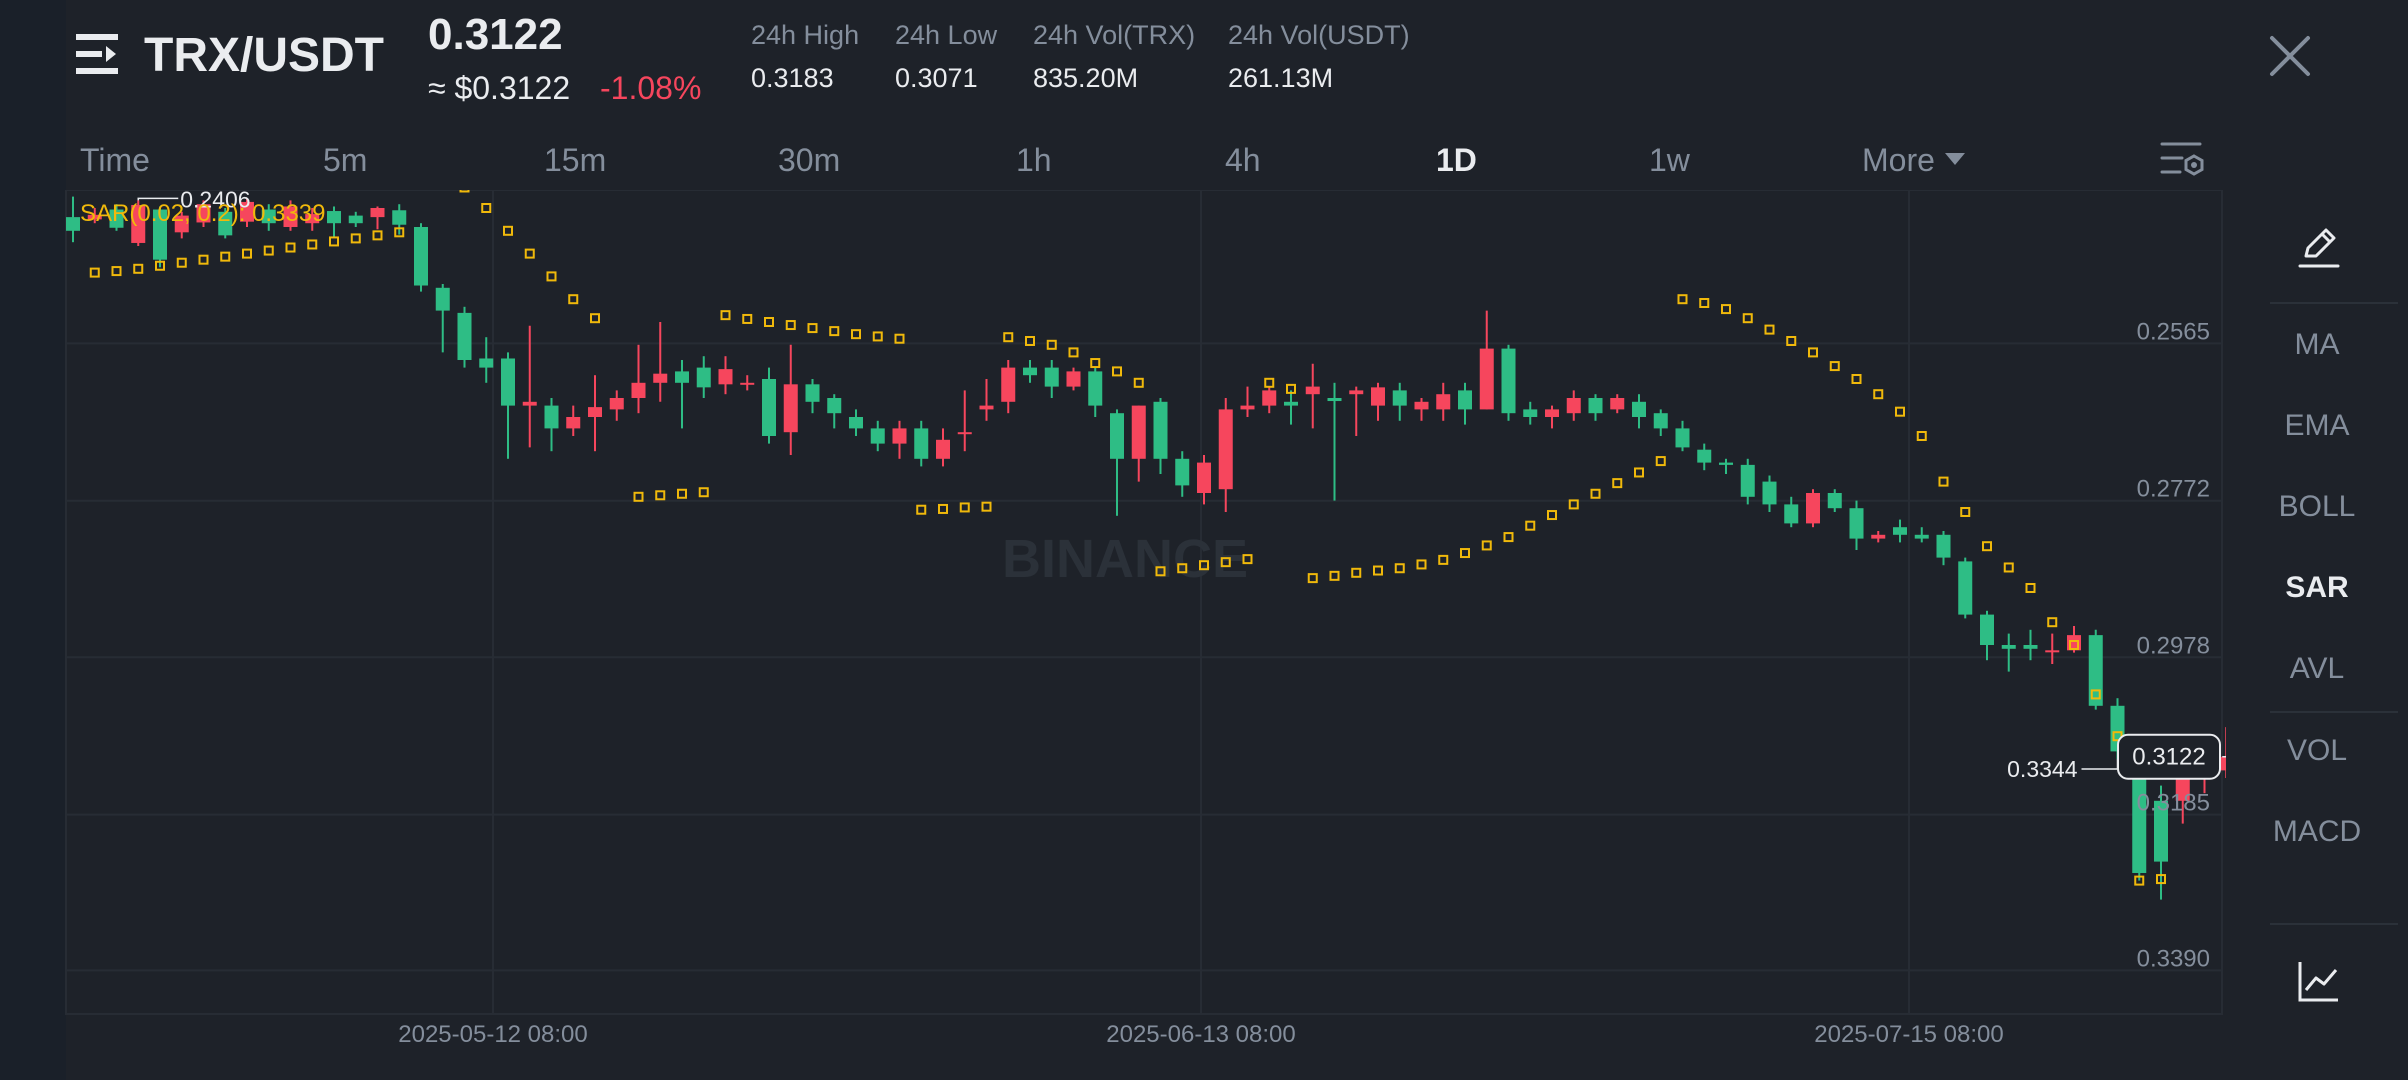 This screenshot has width=2408, height=1080. I want to click on stat-label: 24h Low, so click(946, 35).